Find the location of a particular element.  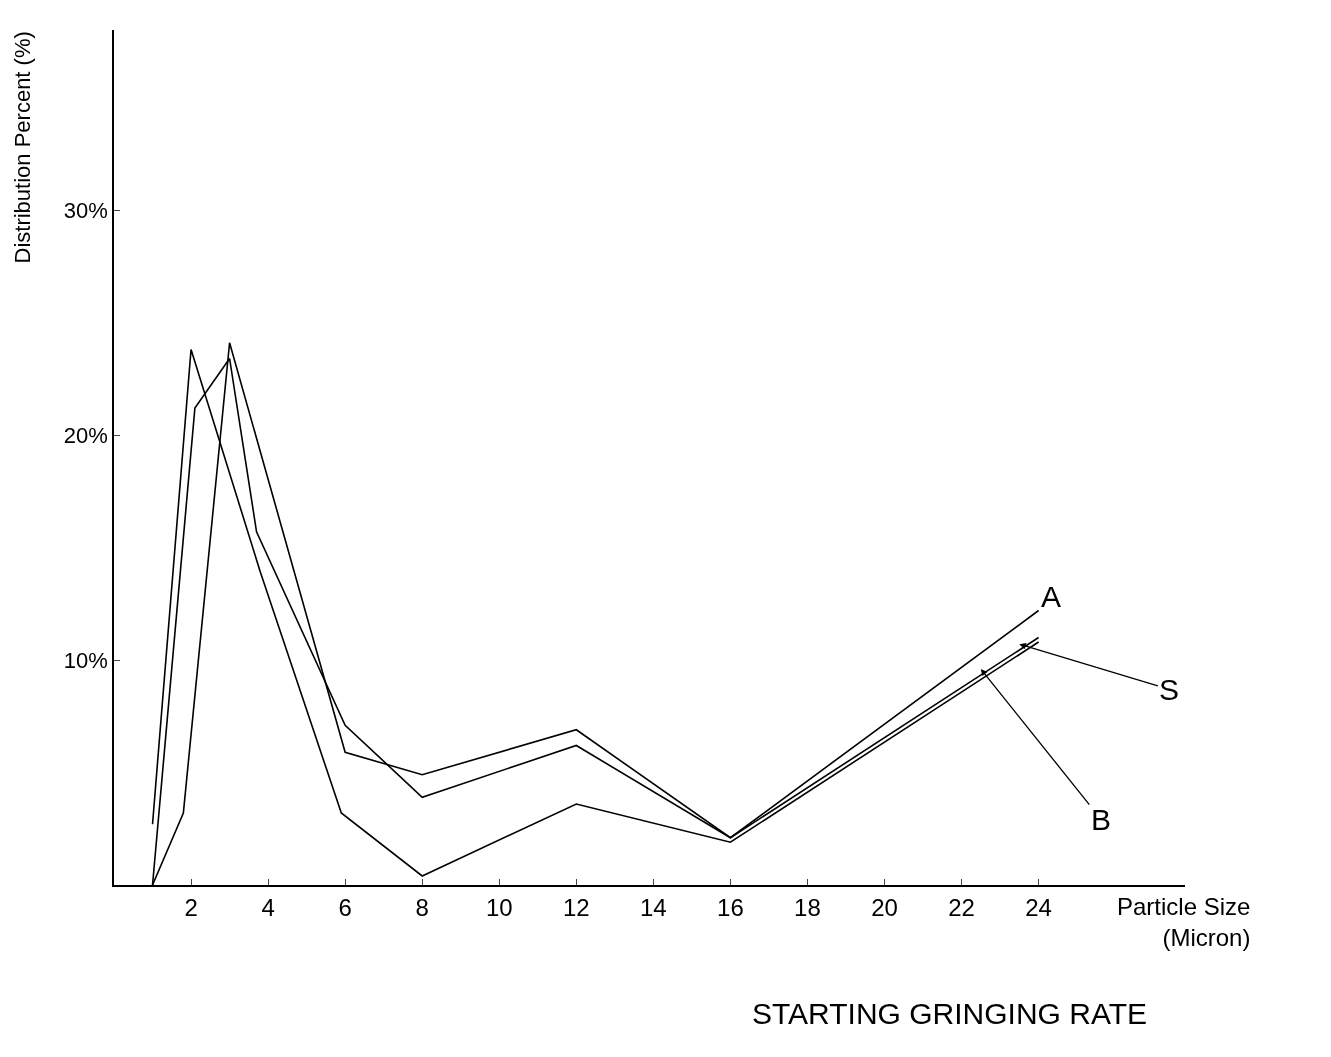

x-tick-label: 18 is located at coordinates (807, 907).